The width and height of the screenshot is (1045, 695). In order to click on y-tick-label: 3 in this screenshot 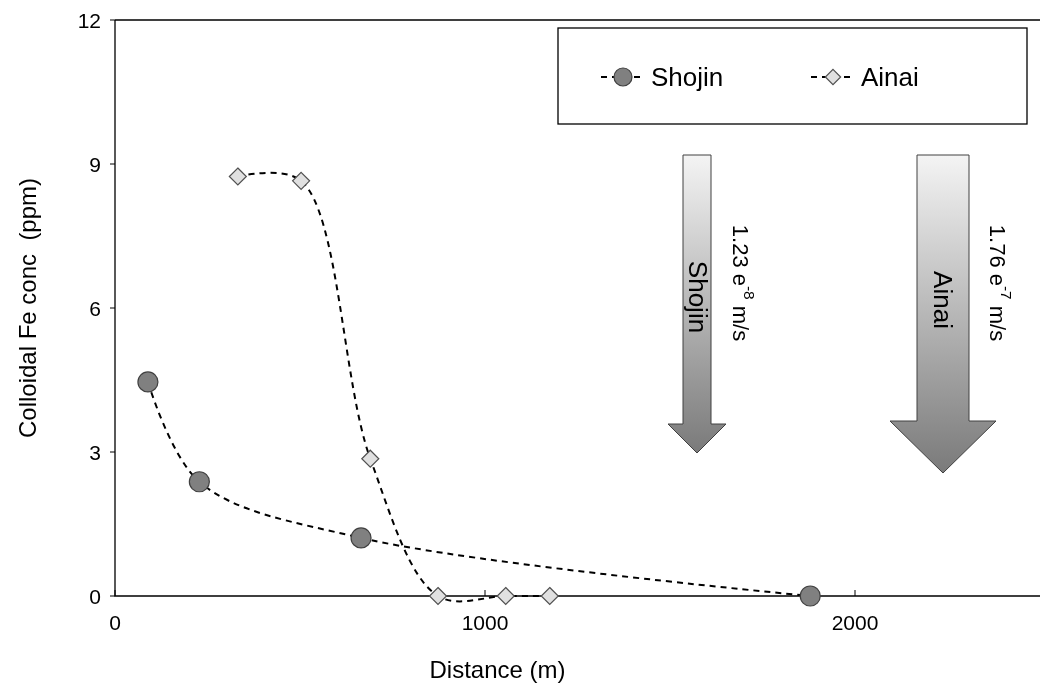, I will do `click(95, 452)`.